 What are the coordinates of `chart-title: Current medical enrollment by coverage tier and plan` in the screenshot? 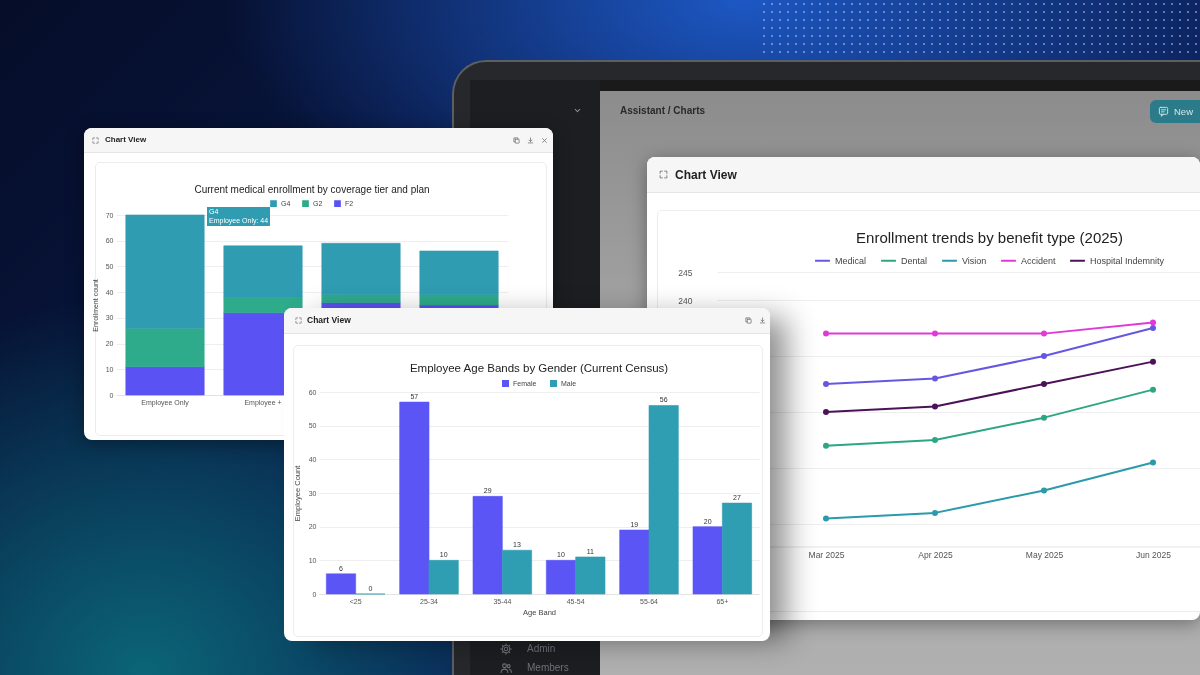 It's located at (312, 189).